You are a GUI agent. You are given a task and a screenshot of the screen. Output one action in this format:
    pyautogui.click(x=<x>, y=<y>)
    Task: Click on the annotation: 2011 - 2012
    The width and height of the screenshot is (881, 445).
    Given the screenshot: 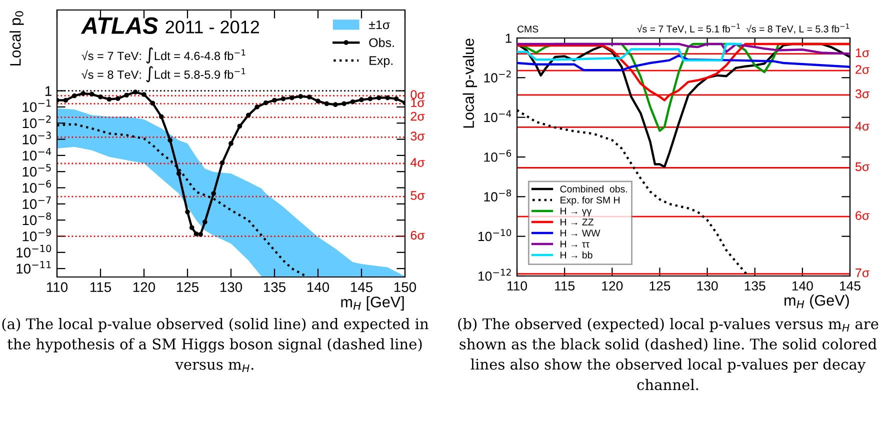 What is the action you would take?
    pyautogui.click(x=213, y=27)
    